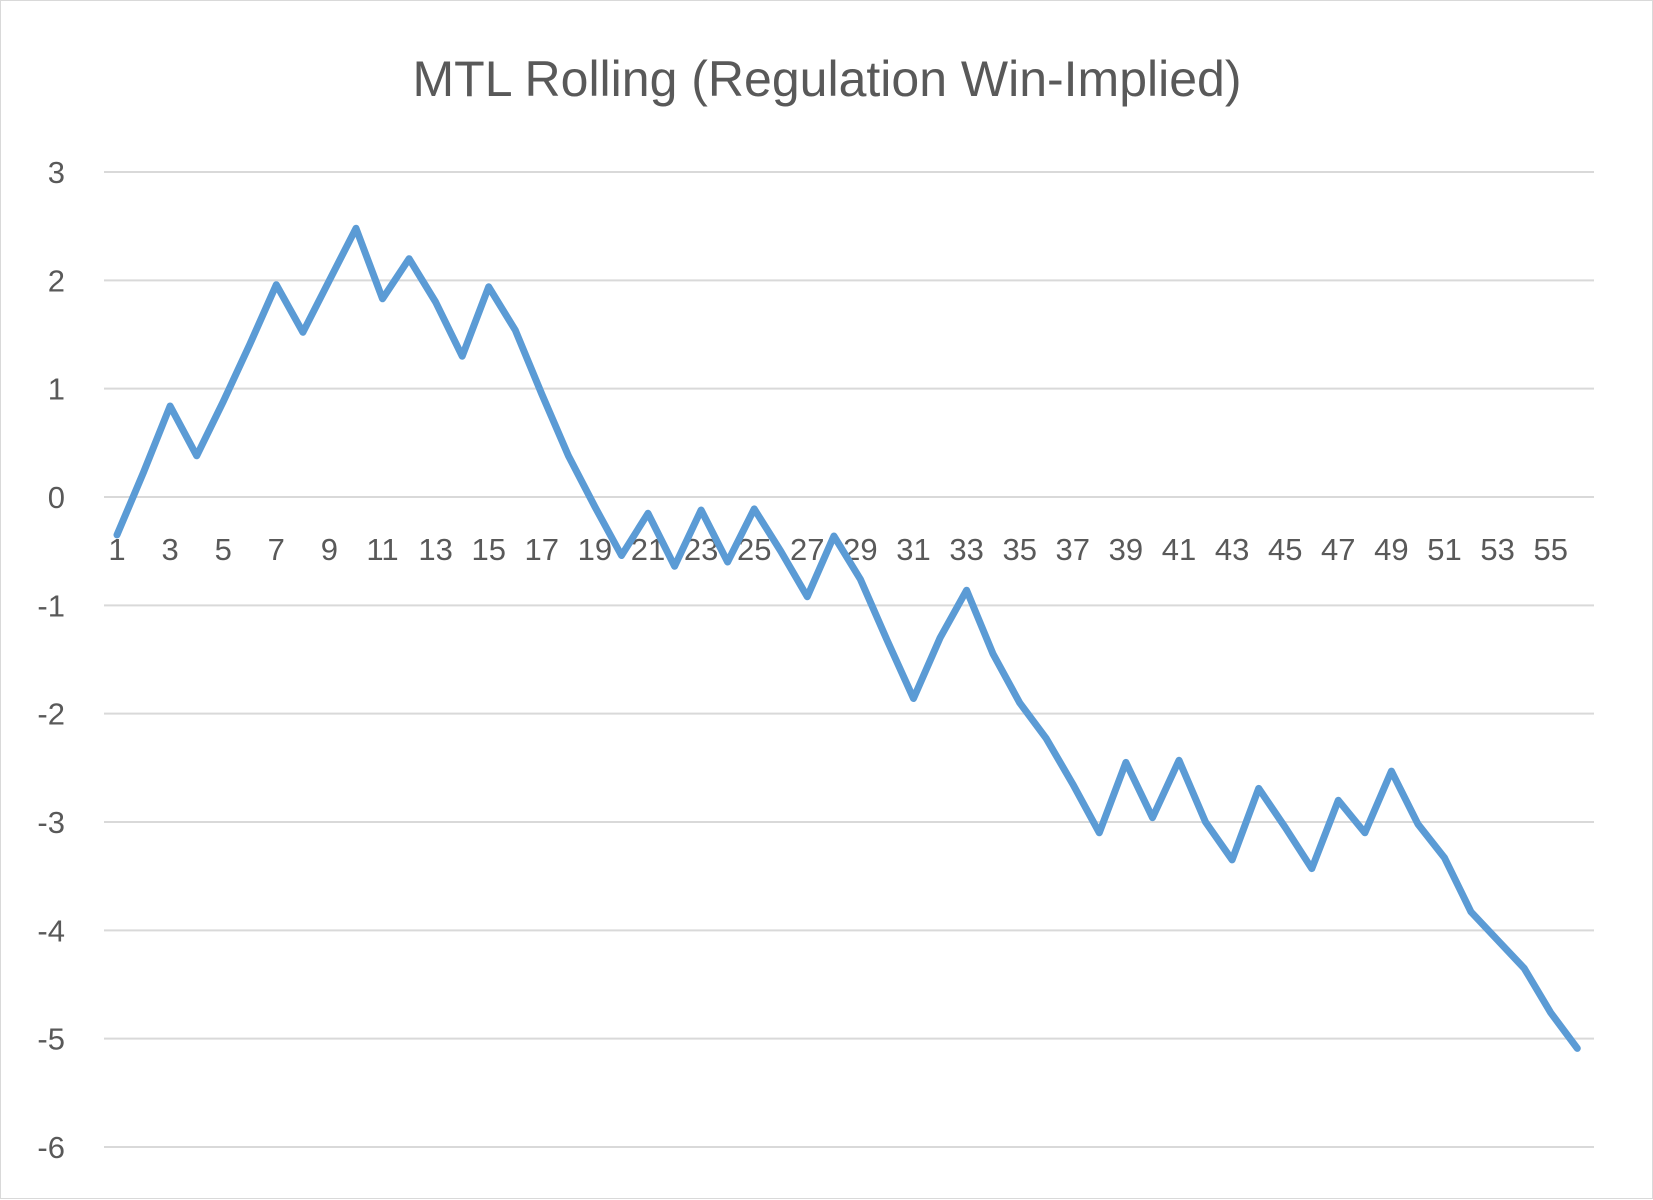 The width and height of the screenshot is (1653, 1200). I want to click on x-tick-label: 15, so click(488, 549).